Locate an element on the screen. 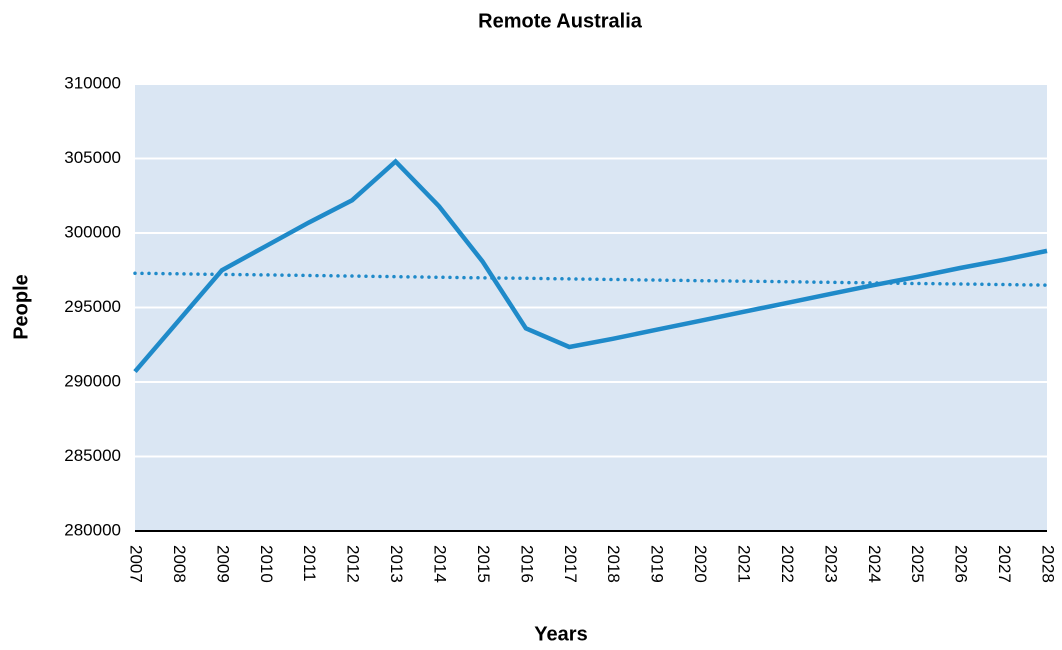  x-tick-label: 2012 is located at coordinates (353, 564).